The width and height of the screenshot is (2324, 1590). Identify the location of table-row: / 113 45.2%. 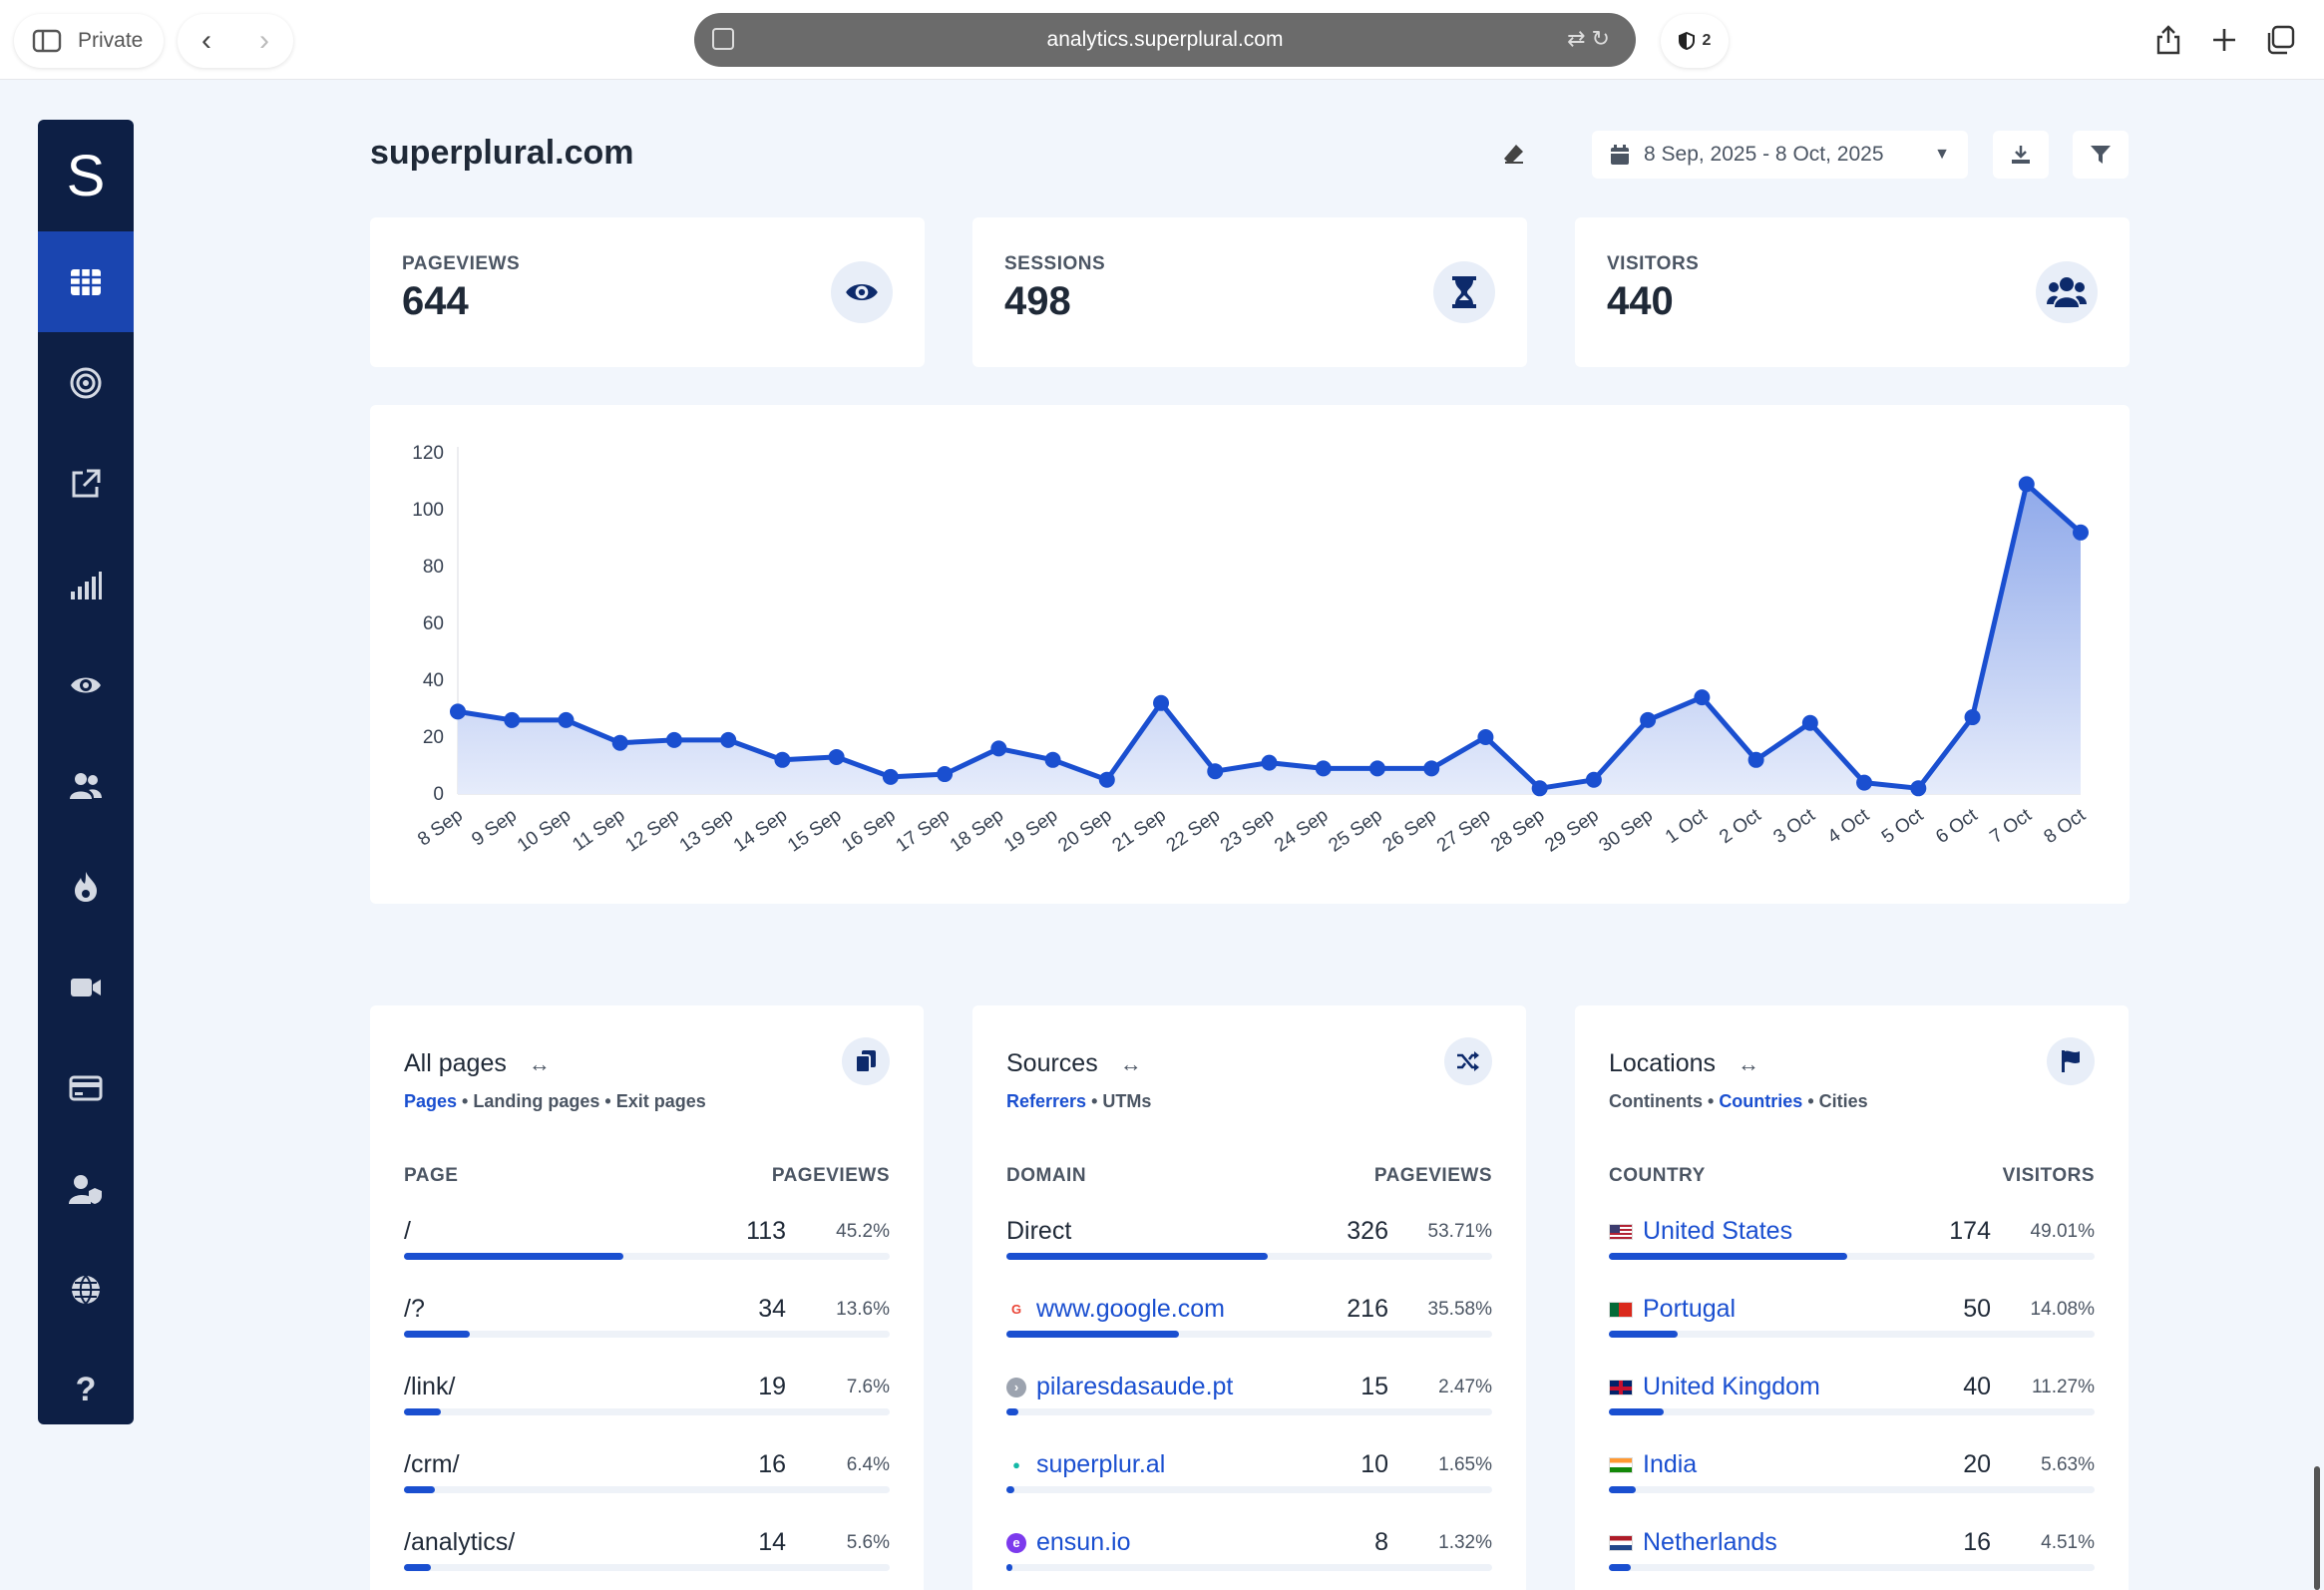
(647, 1243).